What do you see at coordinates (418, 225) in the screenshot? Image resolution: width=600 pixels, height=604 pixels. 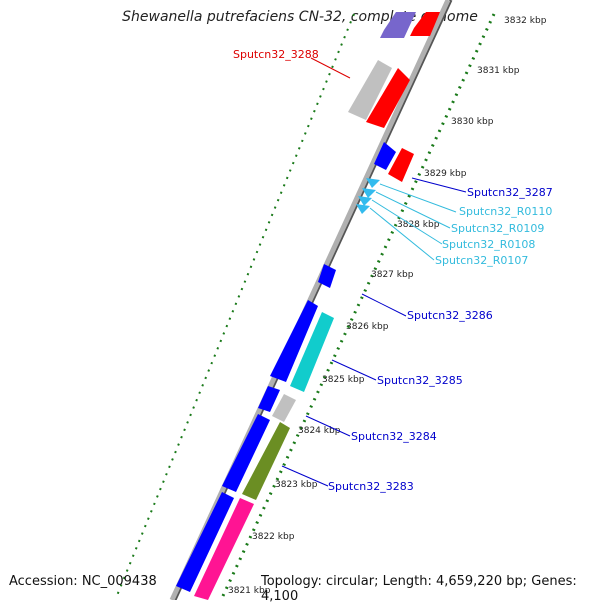 I see `tick-label: 3828 kbp` at bounding box center [418, 225].